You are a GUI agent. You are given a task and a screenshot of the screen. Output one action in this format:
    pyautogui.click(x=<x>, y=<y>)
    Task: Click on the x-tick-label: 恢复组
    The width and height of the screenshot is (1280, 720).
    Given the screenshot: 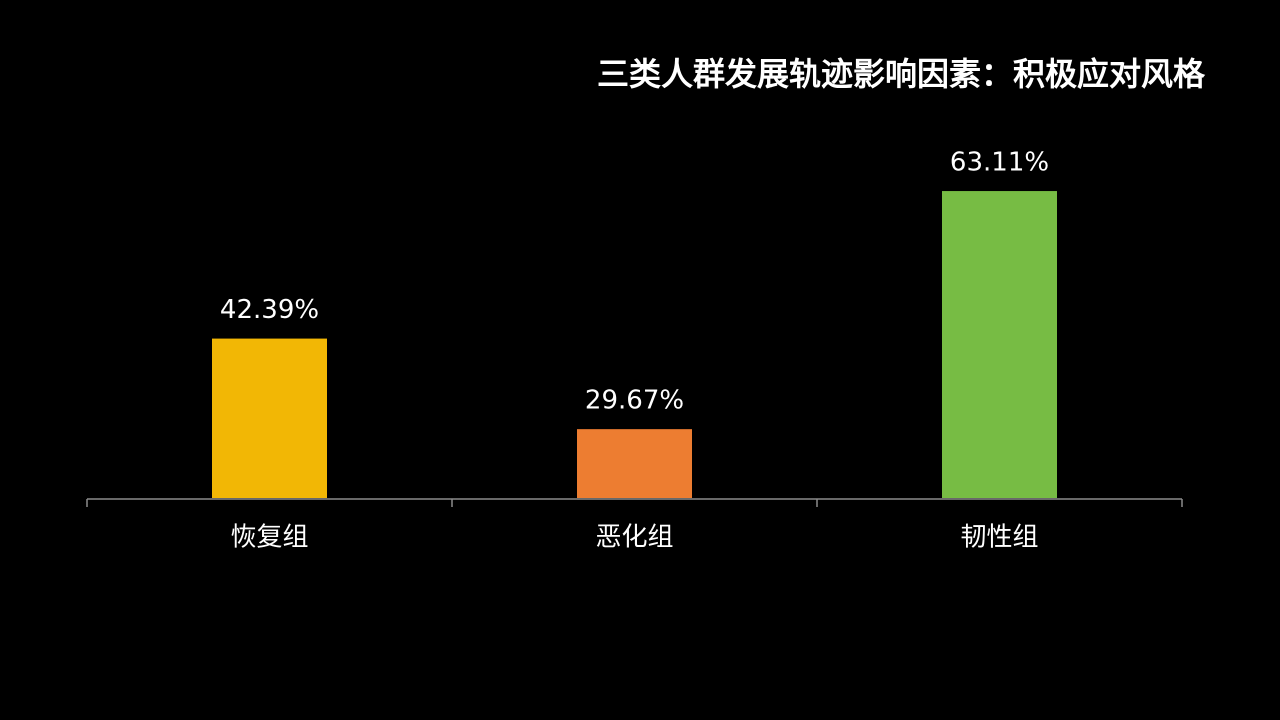 What is the action you would take?
    pyautogui.click(x=269, y=538)
    